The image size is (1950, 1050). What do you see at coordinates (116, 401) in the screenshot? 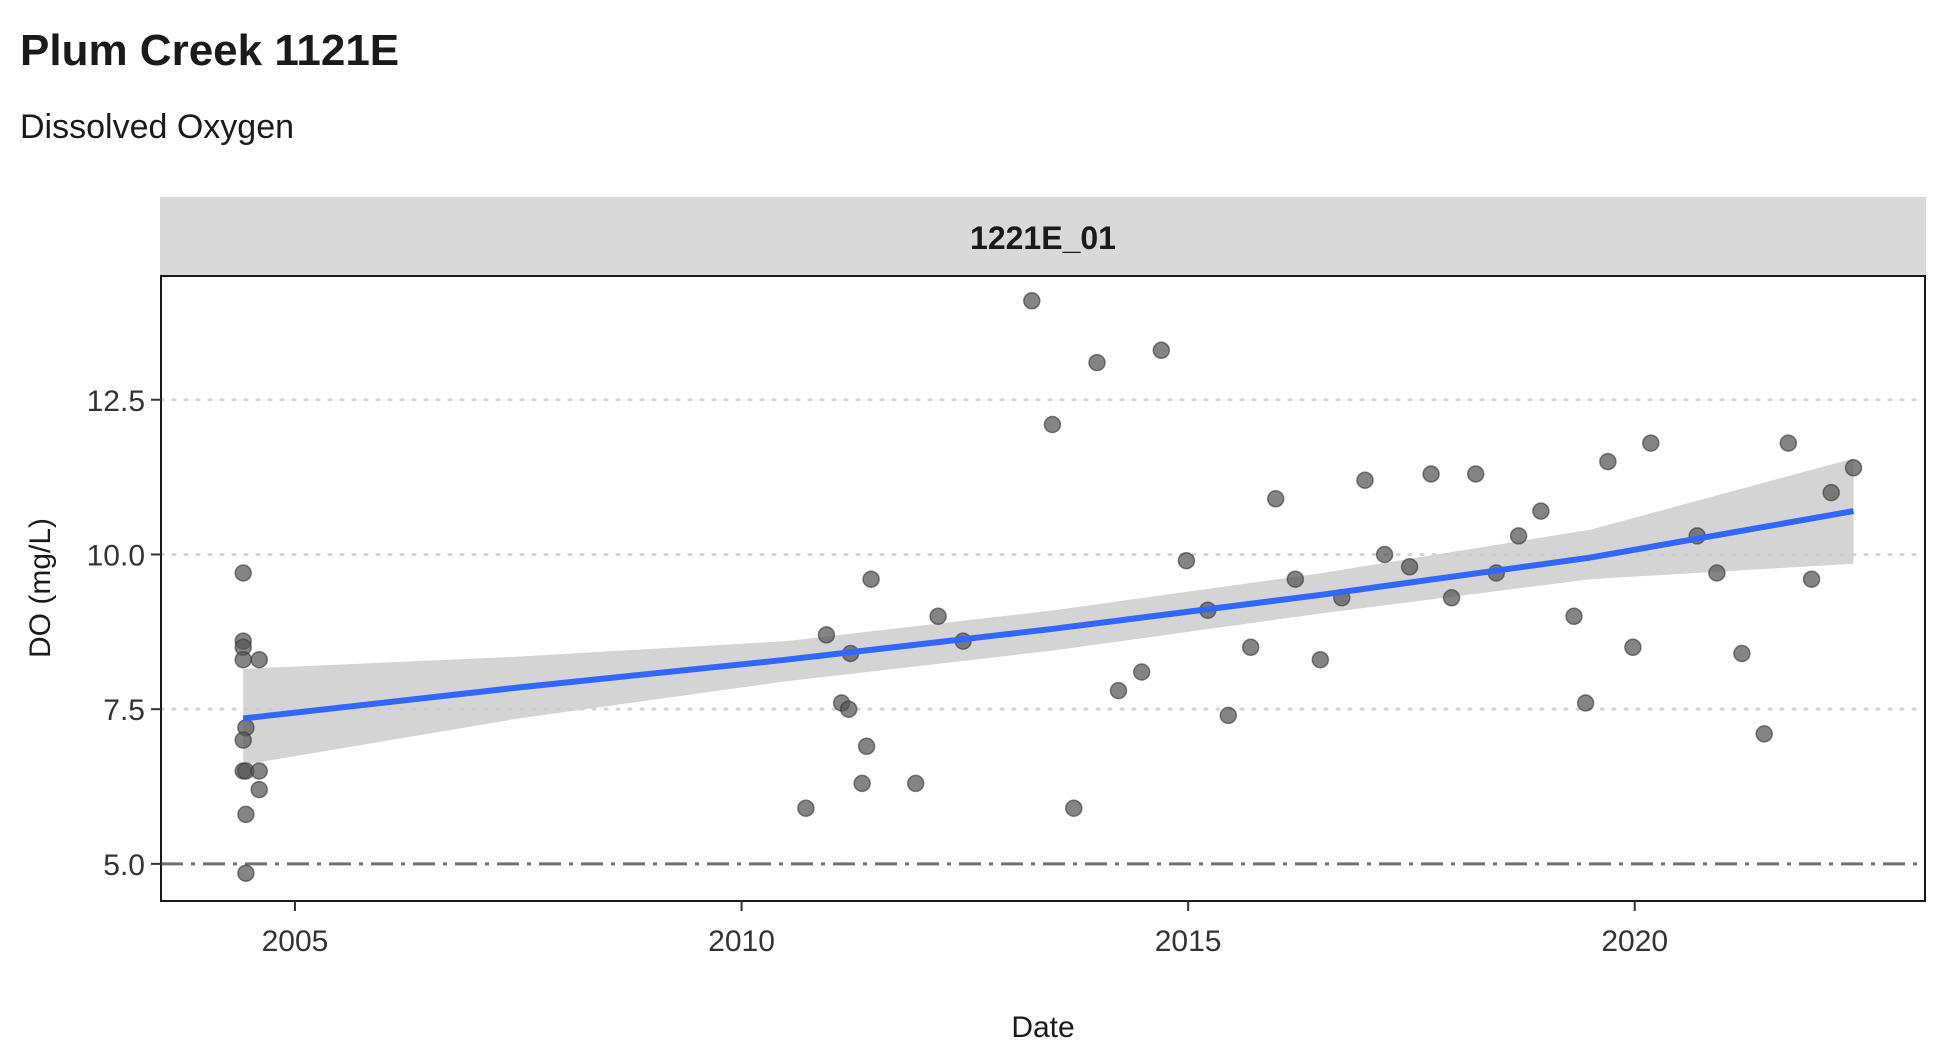
I see `y-tick-label-3: 12.5` at bounding box center [116, 401].